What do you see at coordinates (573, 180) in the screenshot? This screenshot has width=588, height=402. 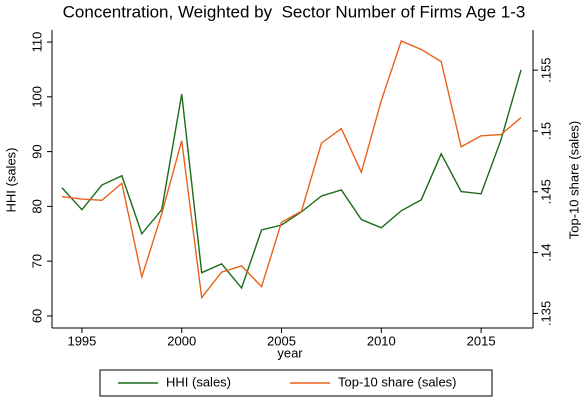 I see `y2-axis-title: Top-10 share (sales)` at bounding box center [573, 180].